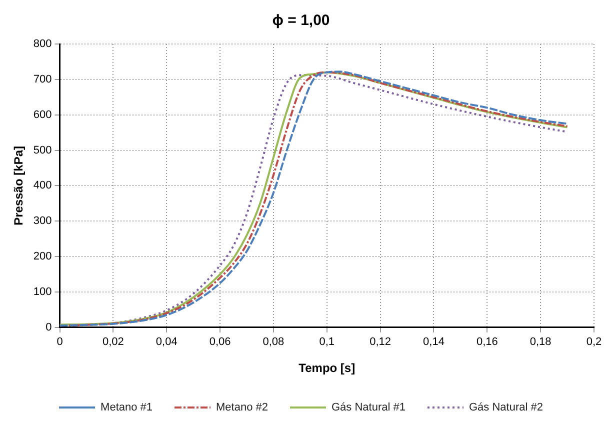 The image size is (610, 427). Describe the element at coordinates (126, 408) in the screenshot. I see `legend-label: Metano #1` at that location.